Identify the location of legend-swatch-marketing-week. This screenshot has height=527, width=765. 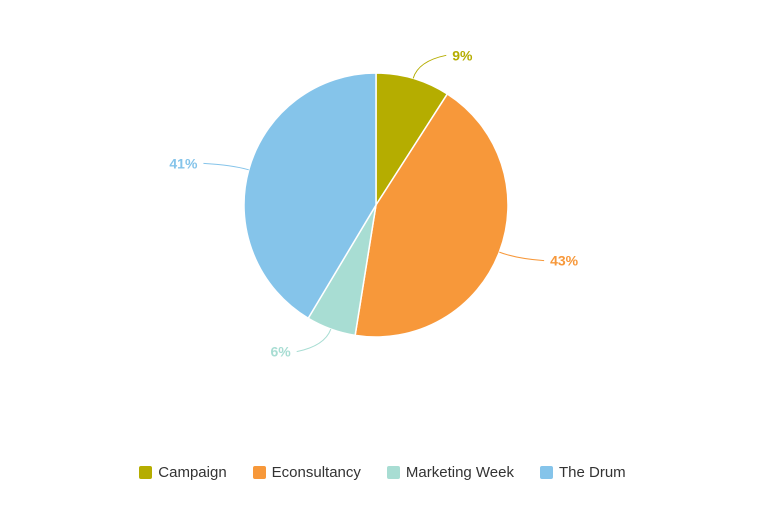
(393, 472).